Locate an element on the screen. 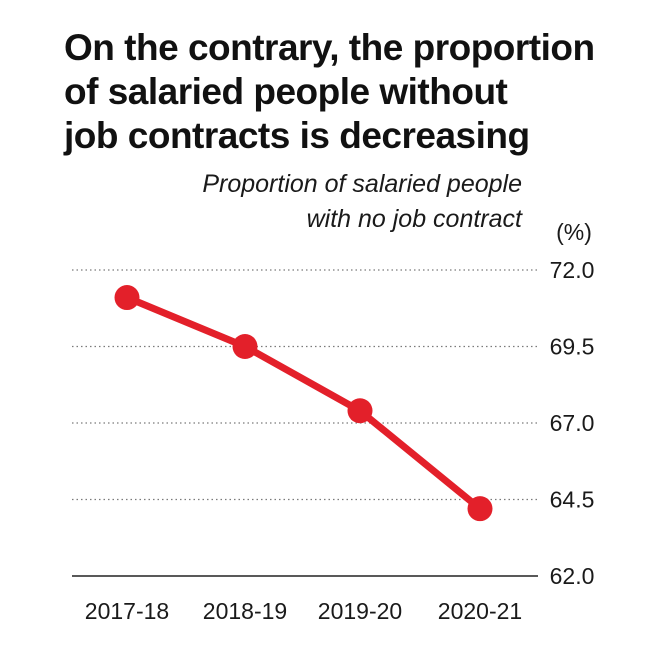 Image resolution: width=660 pixels, height=655 pixels. y-tick-label: 67.0 is located at coordinates (572, 423).